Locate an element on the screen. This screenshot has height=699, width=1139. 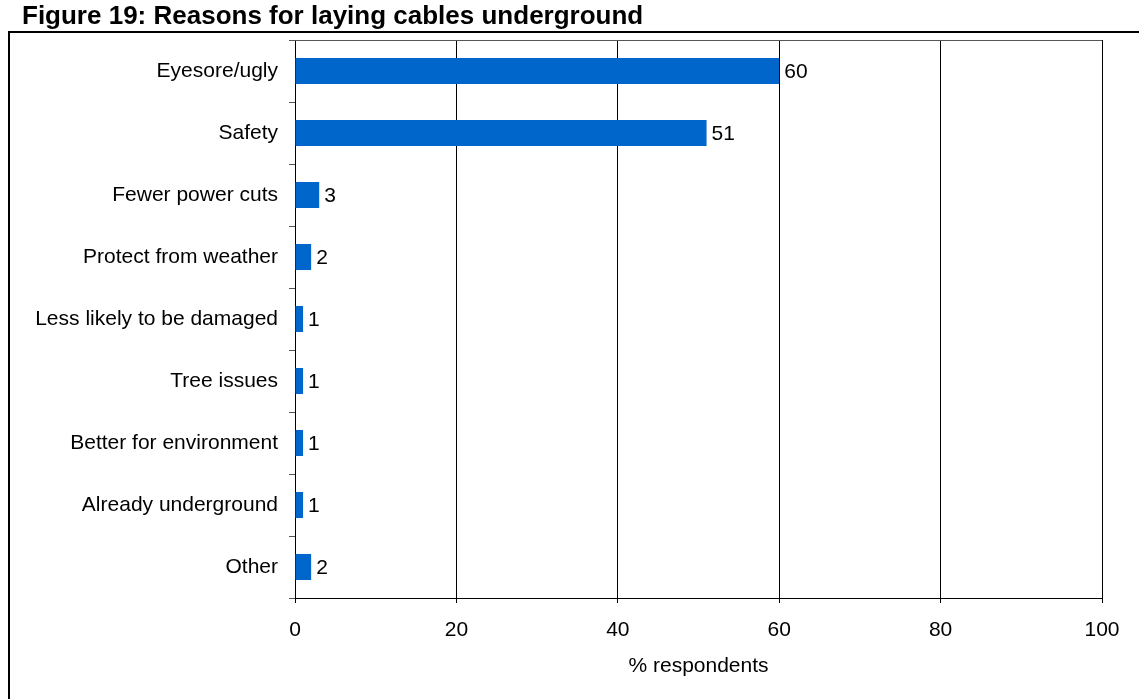
x-tick-label: 60 is located at coordinates (779, 629).